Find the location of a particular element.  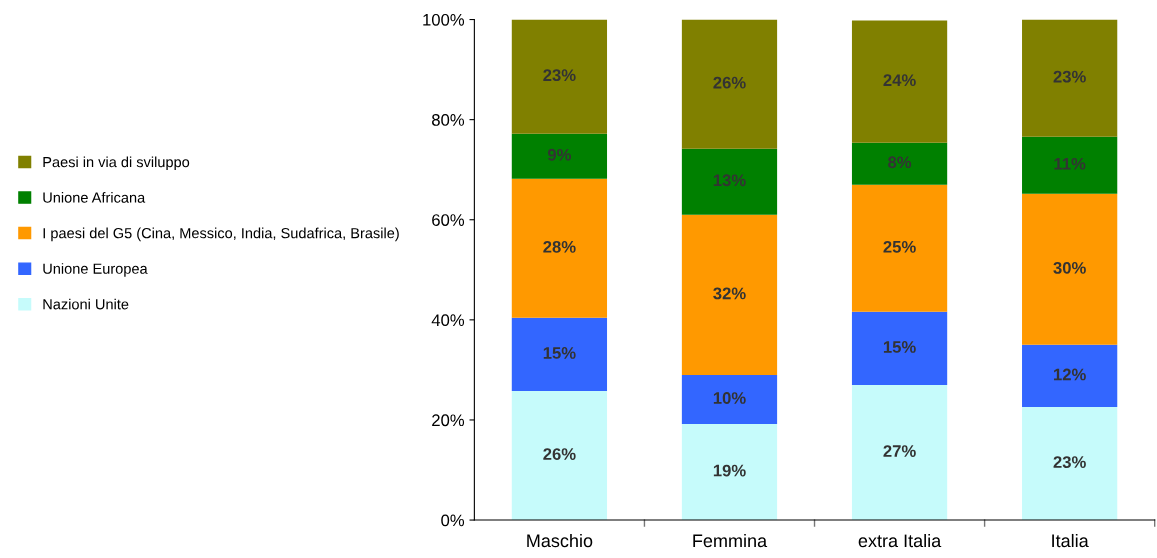

data-label: 28% is located at coordinates (559, 246).